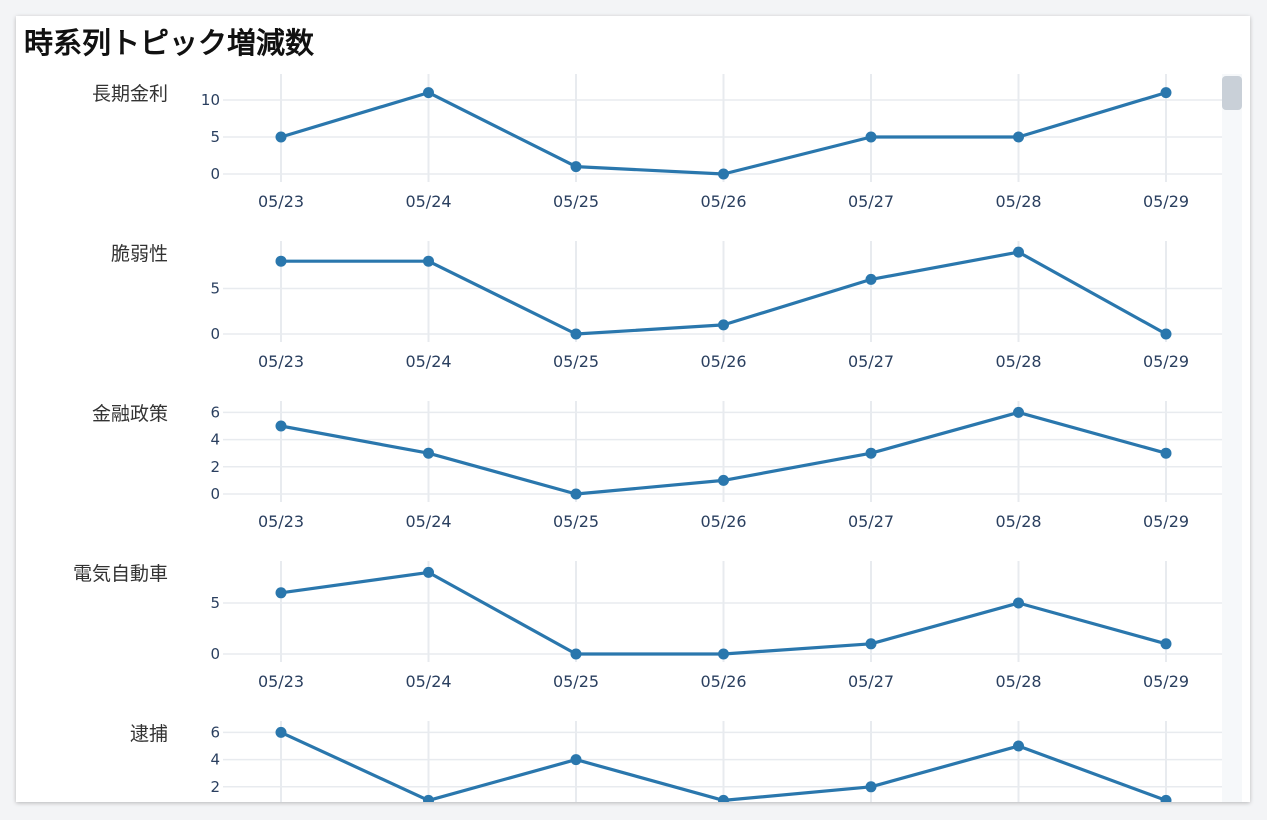 The image size is (1267, 820). I want to click on topic-label: 長期金利, so click(130, 94).